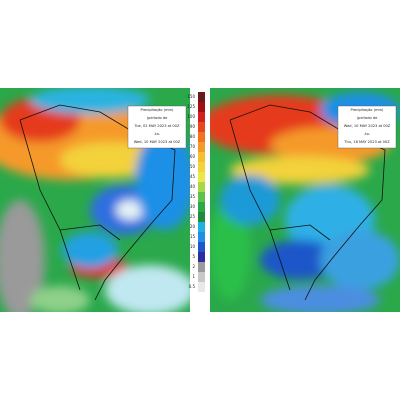  I want to click on legend-text: Thu, 18 MAY 2023 at 00Z, so click(366, 142).